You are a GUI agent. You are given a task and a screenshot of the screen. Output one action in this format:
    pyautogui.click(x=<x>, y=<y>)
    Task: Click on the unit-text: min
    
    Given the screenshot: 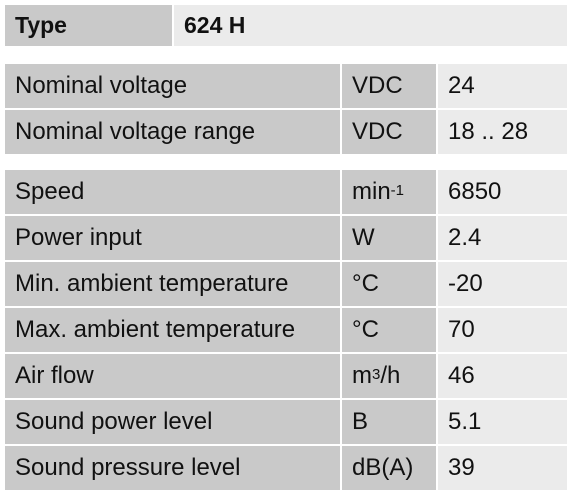 What is the action you would take?
    pyautogui.click(x=371, y=191)
    